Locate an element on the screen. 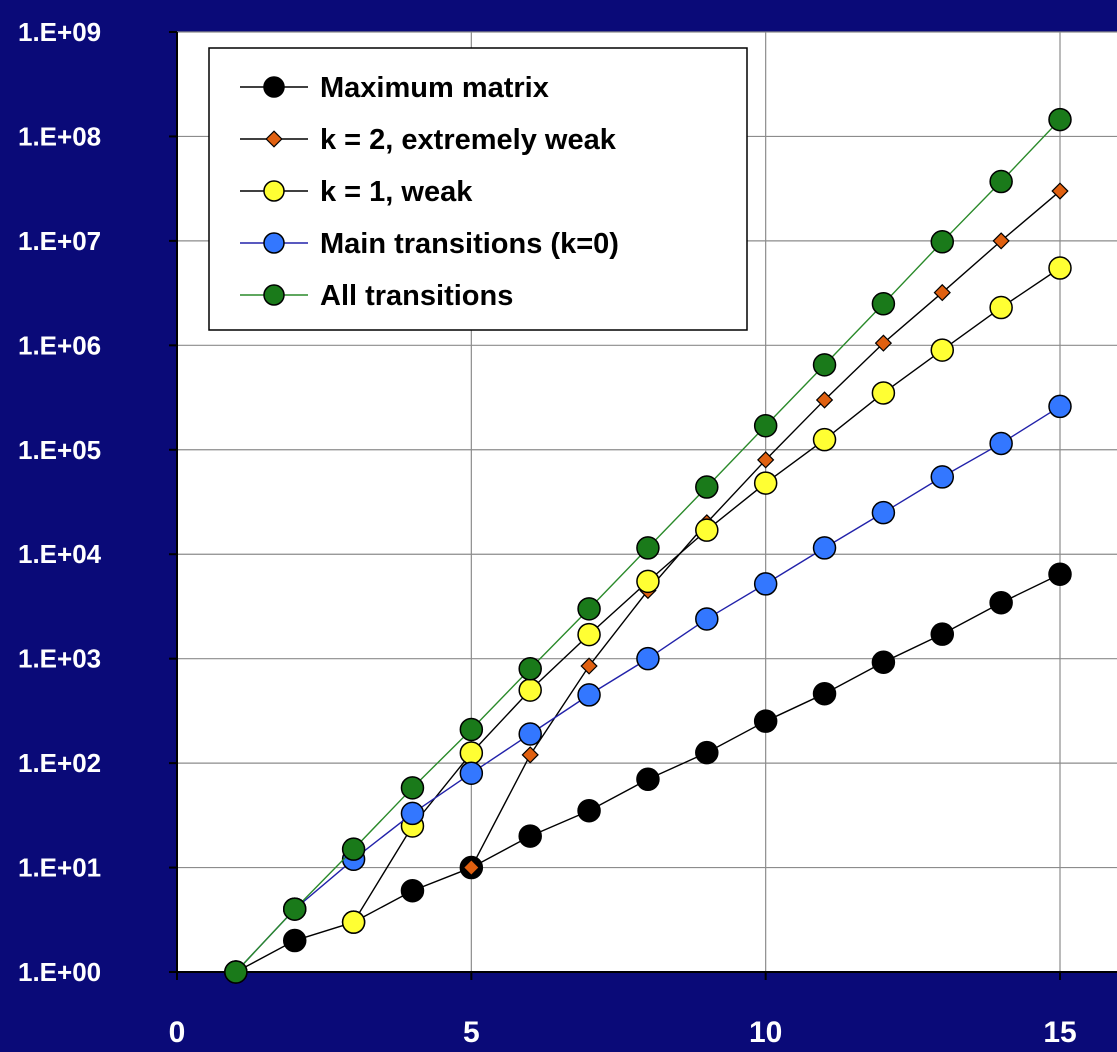  legend-label: Main transitions (k=0) is located at coordinates (469, 244).